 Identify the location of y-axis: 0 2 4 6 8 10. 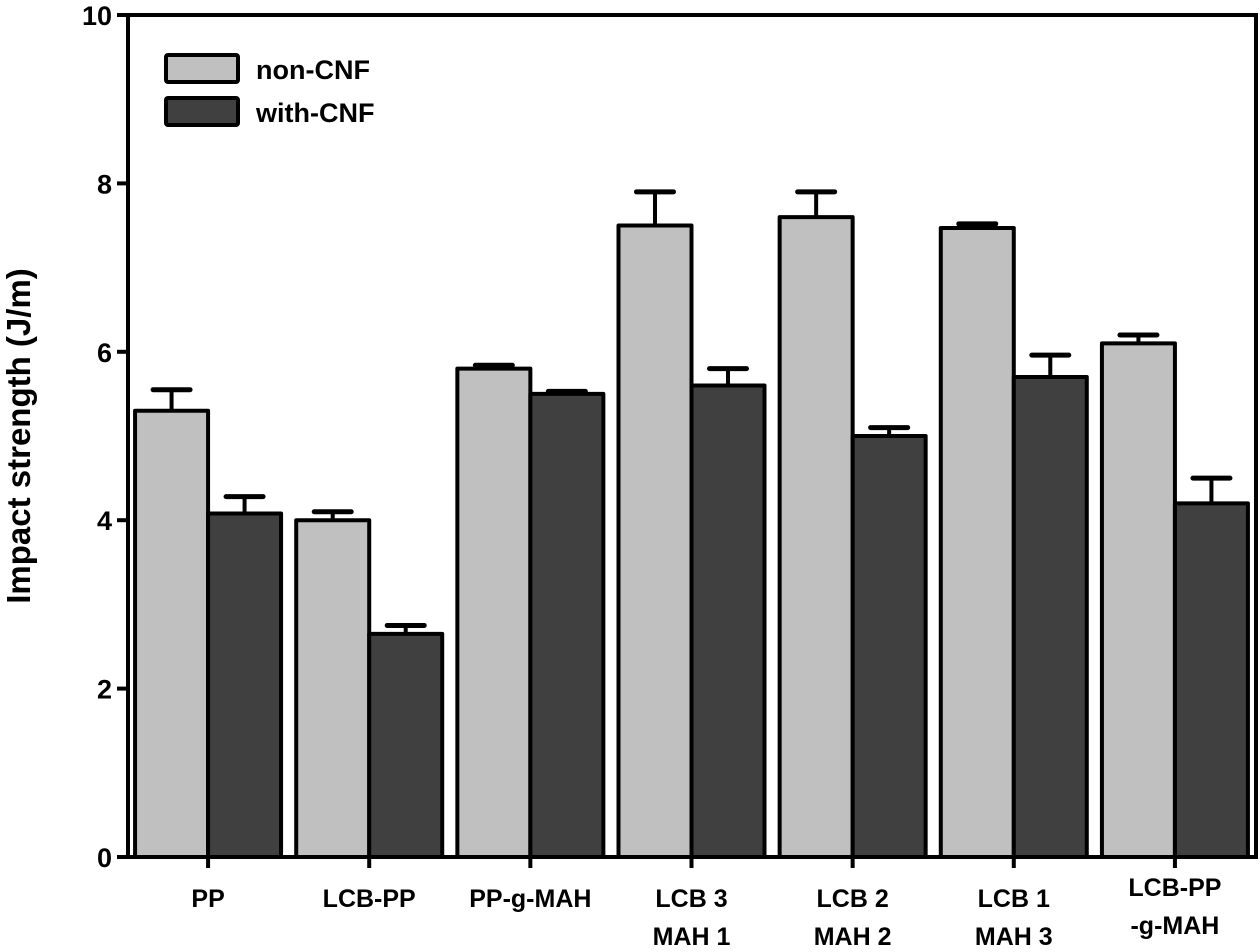
(105, 437).